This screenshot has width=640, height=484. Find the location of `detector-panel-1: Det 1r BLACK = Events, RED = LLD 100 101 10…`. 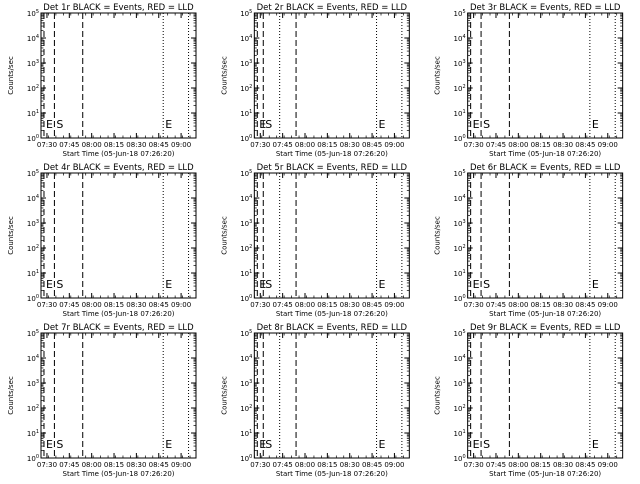

detector-panel-1: Det 1r BLACK = Events, RED = LLD 100 101 10… is located at coordinates (102, 80).